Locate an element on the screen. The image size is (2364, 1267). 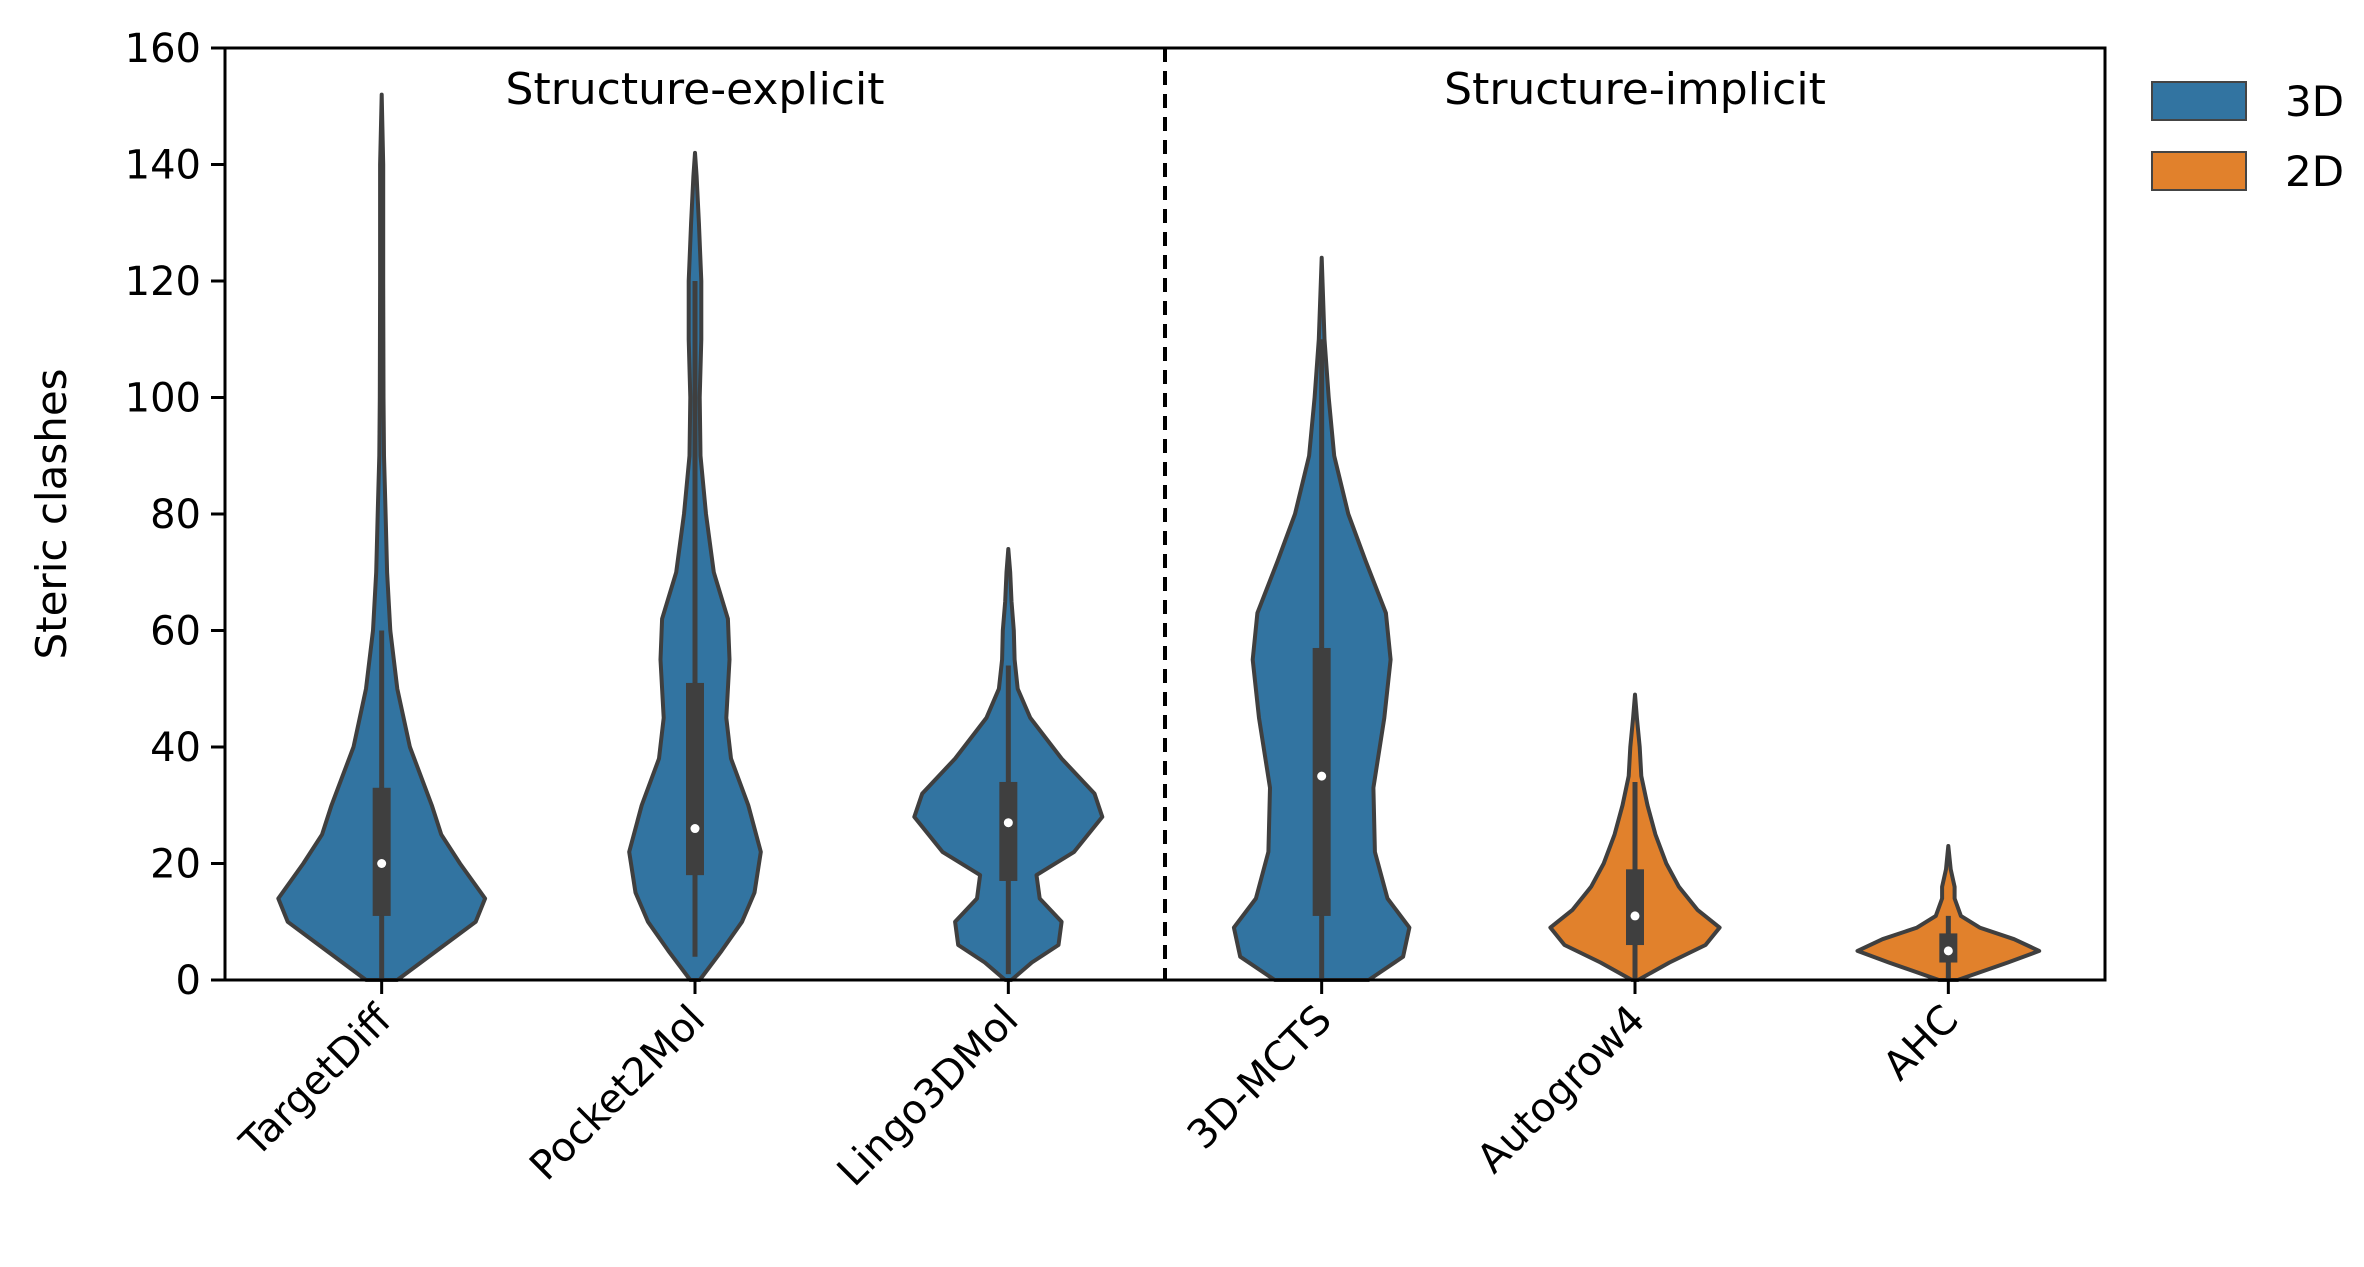
y-axis-label: Steric clashes is located at coordinates (51, 513).